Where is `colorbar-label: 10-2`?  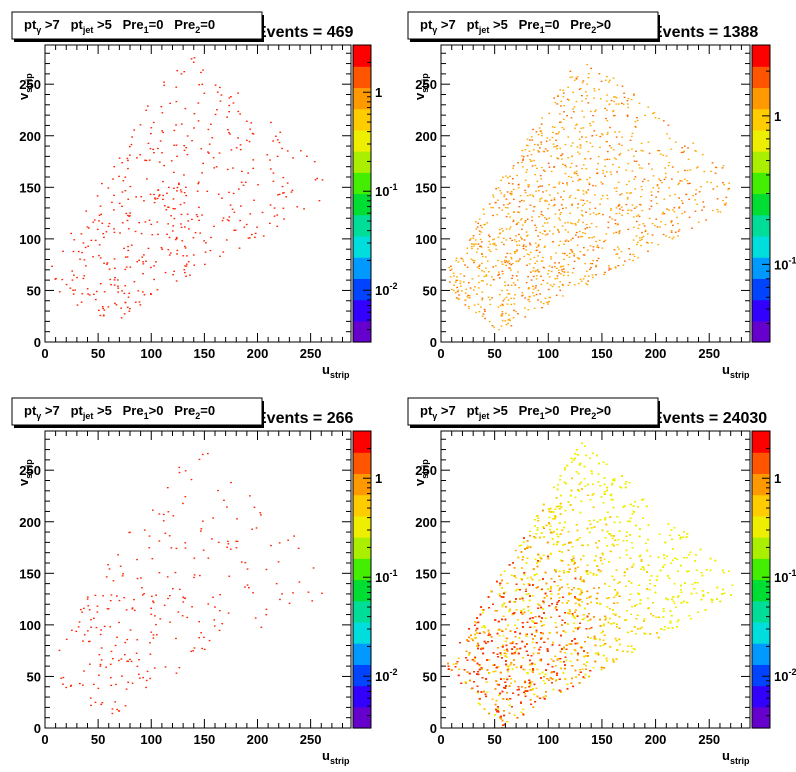 colorbar-label: 10-2 is located at coordinates (386, 289).